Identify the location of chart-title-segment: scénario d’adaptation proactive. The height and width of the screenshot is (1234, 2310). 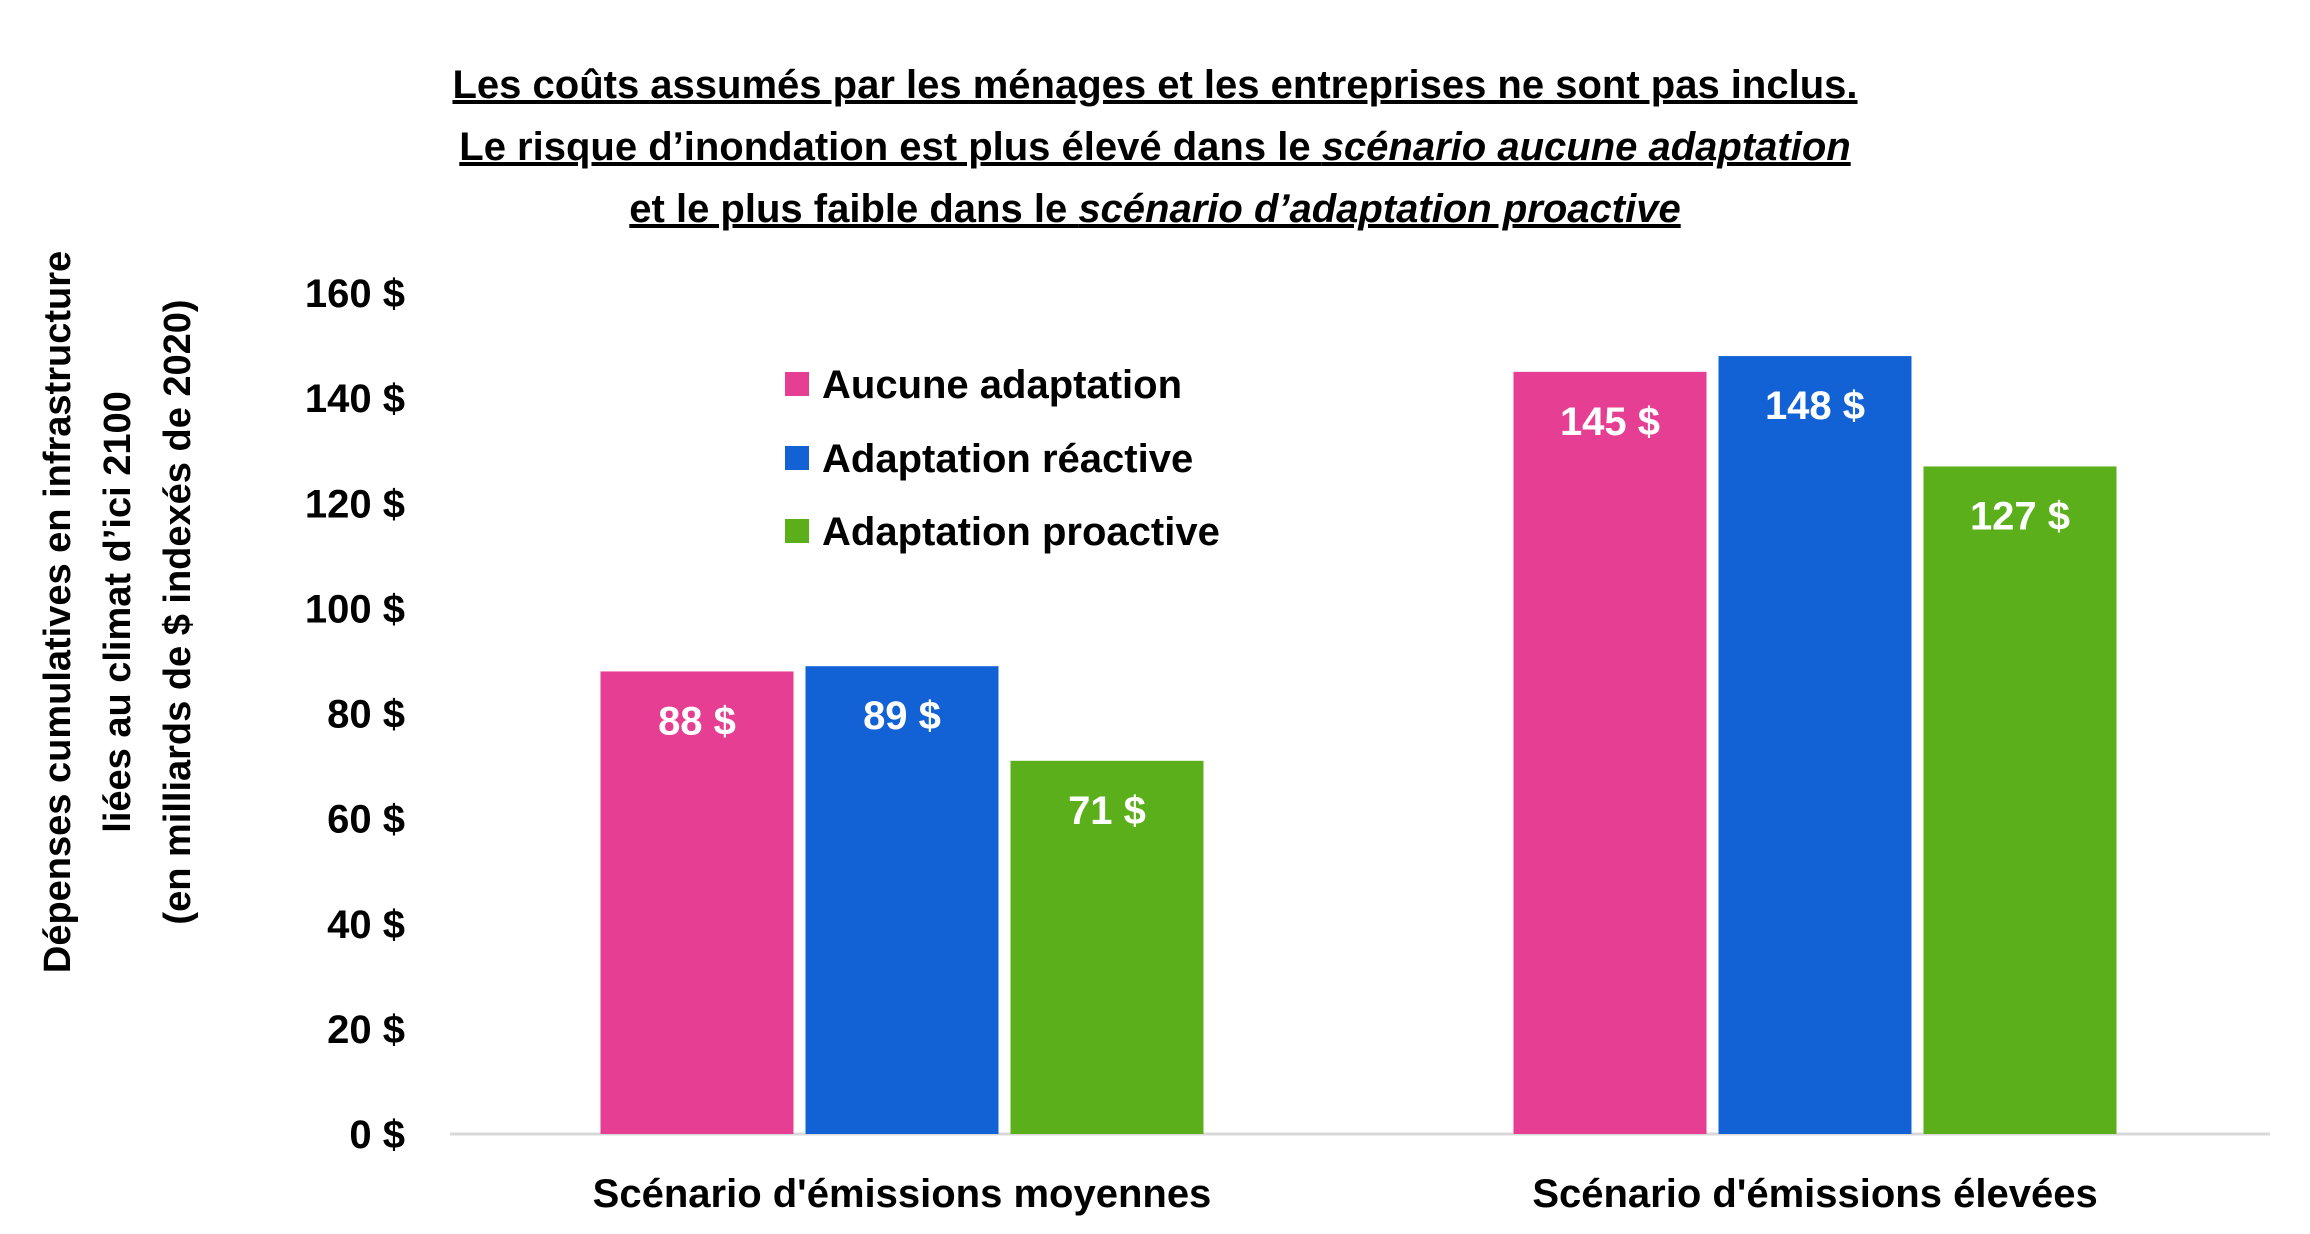
(1379, 209).